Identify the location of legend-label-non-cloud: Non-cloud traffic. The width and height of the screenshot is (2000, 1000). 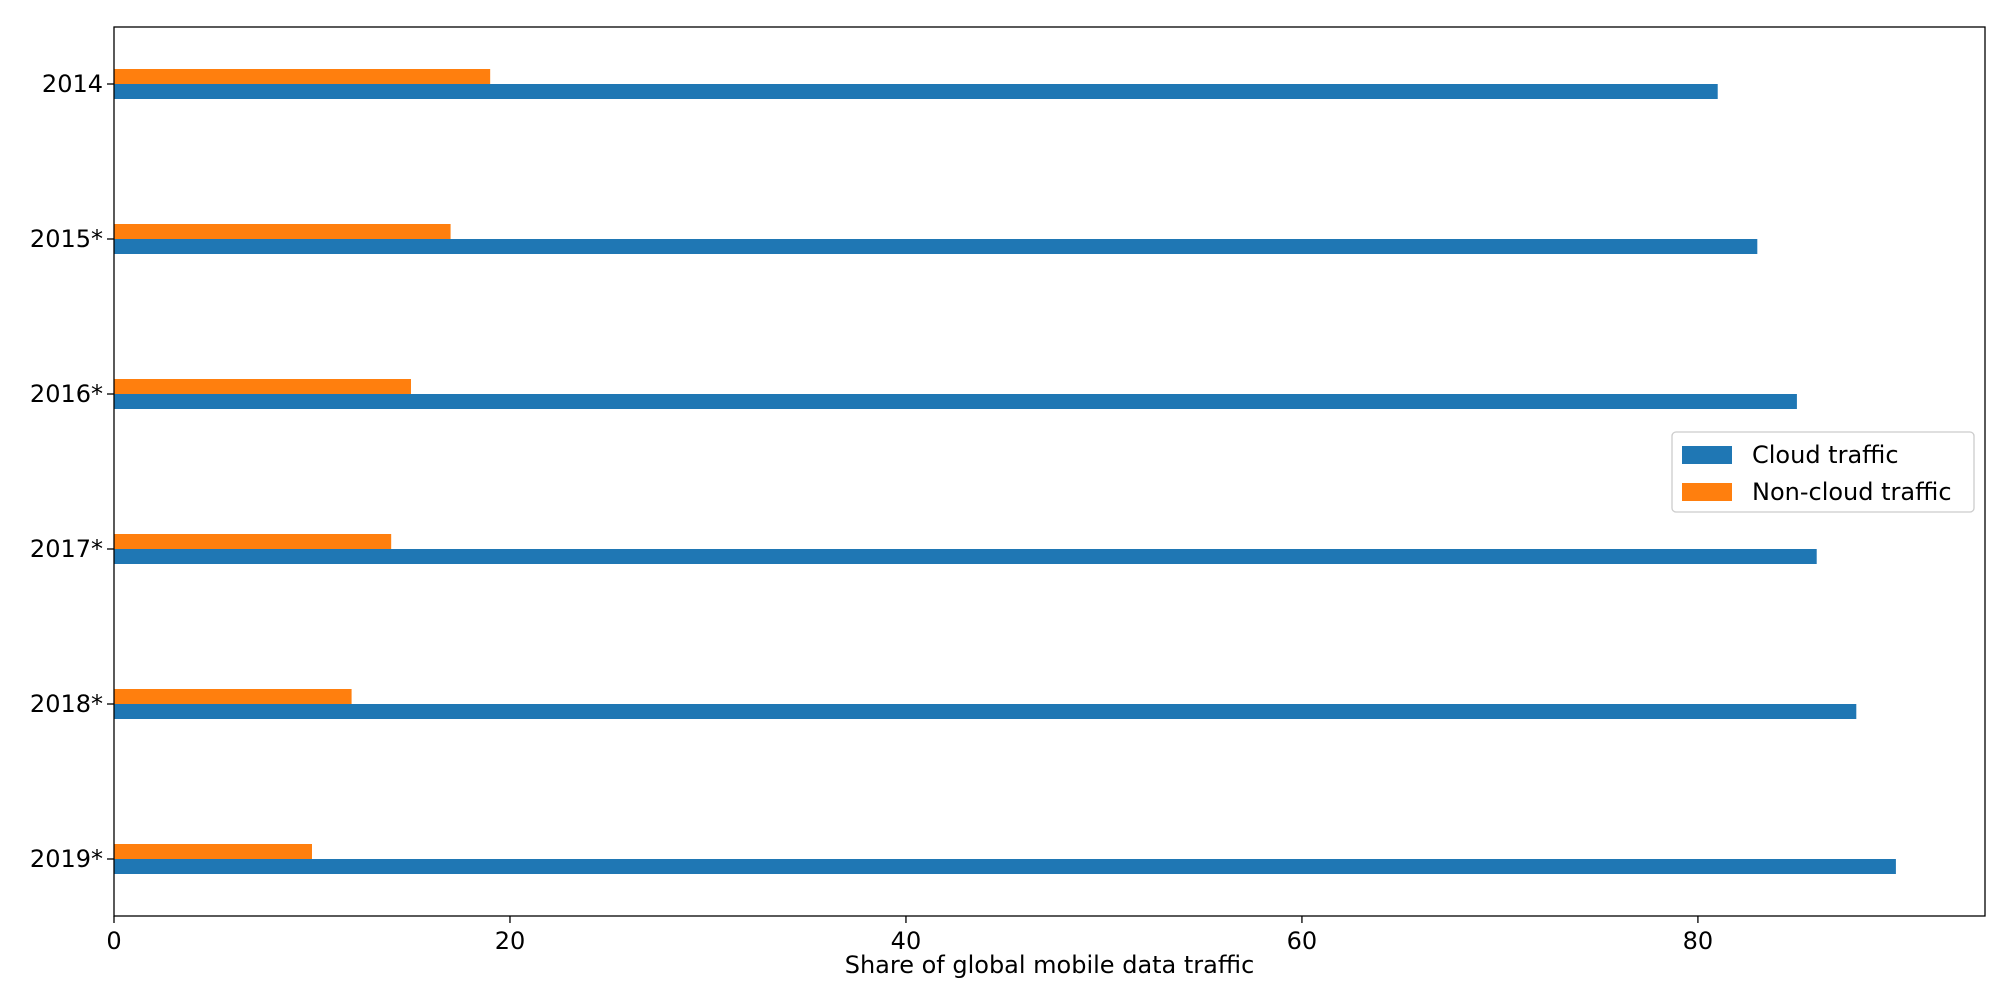
(1852, 492).